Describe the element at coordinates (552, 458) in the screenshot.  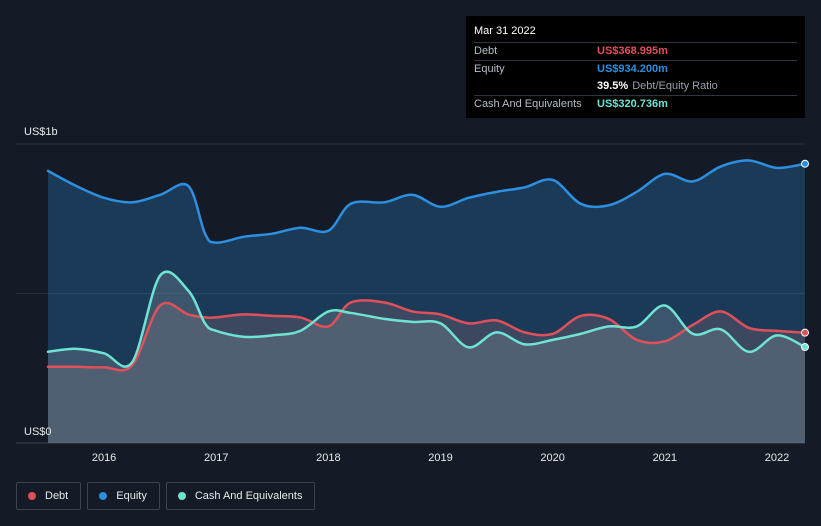
I see `x-tick-label: 2020` at that location.